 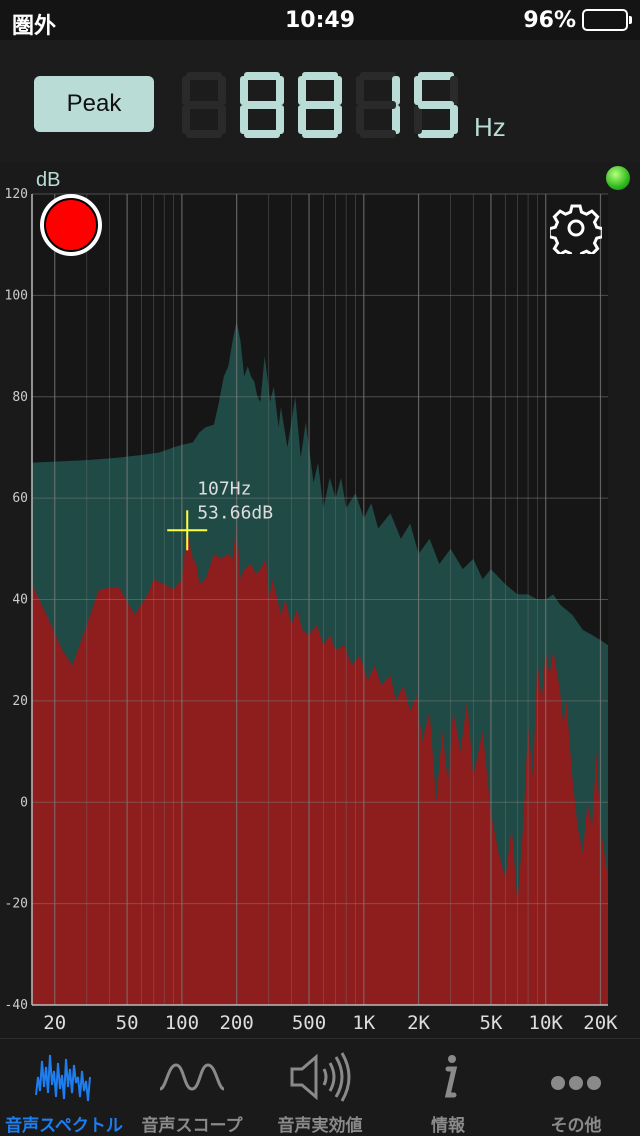 I want to click on x-tick-label: 500, so click(x=309, y=1023).